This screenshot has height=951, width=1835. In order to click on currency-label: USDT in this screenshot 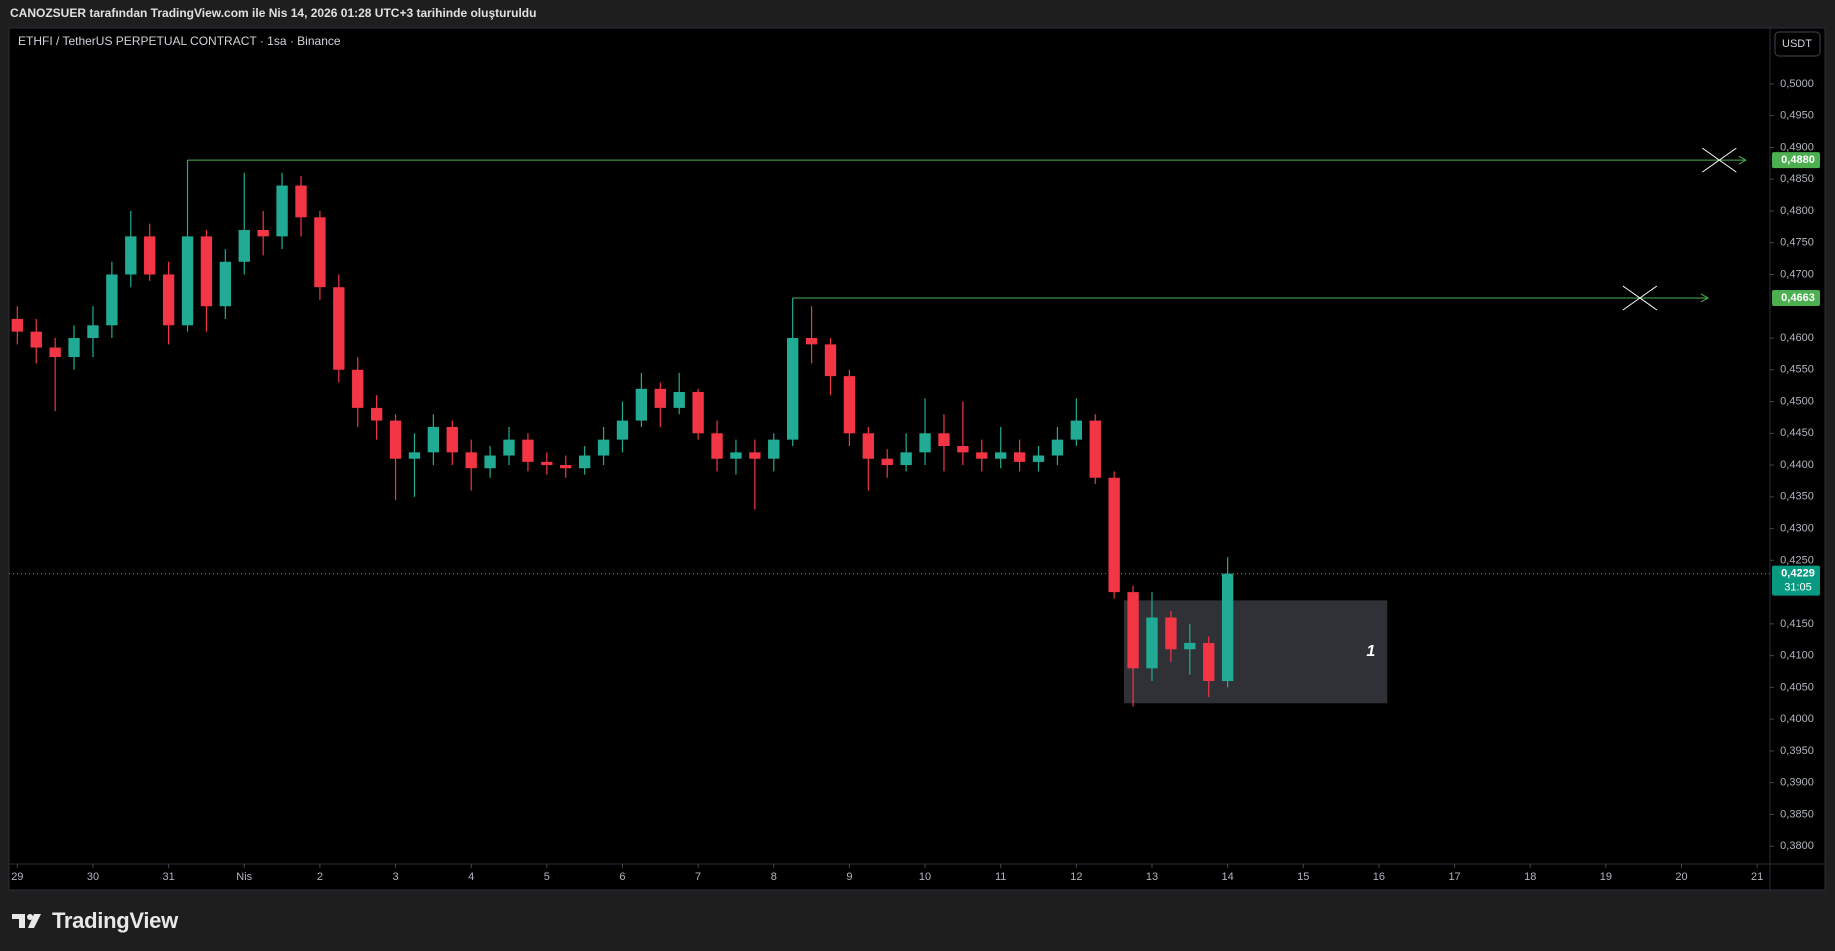, I will do `click(1797, 44)`.